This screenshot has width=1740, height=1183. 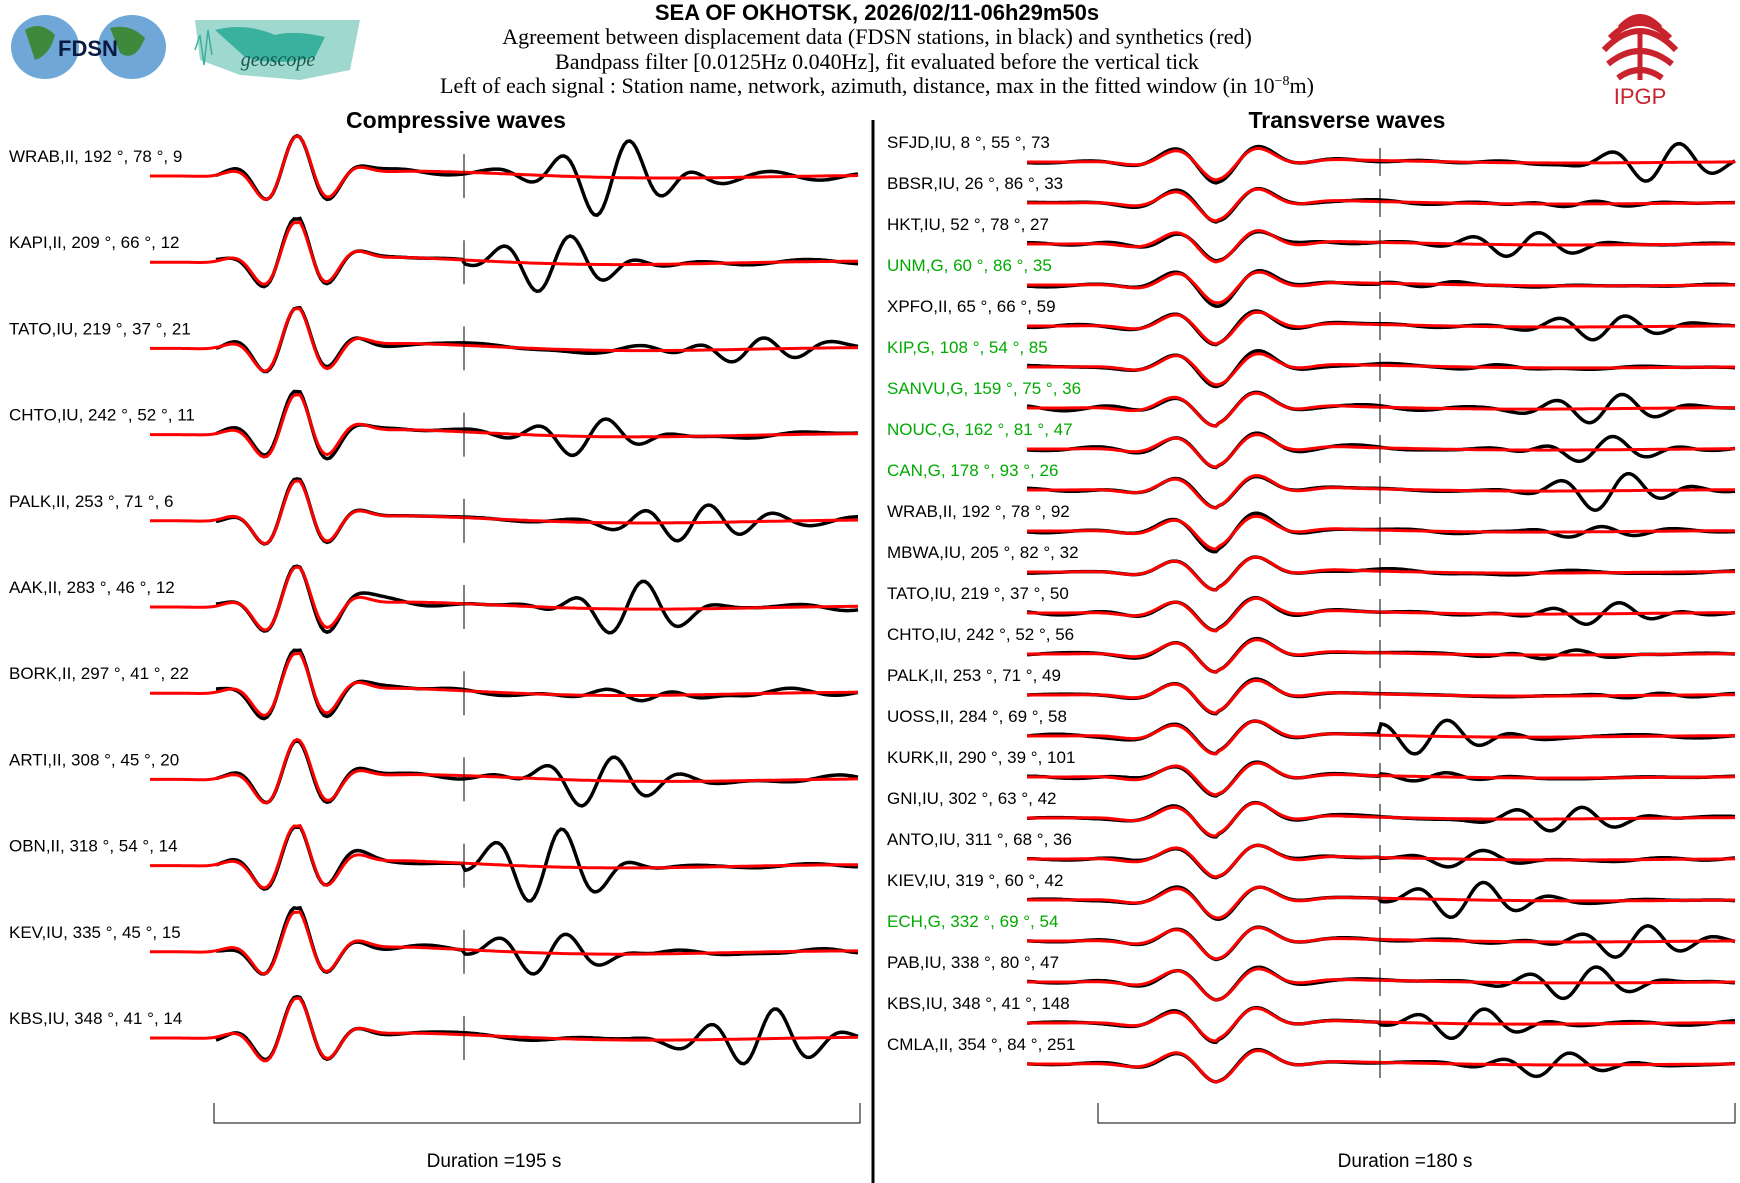 I want to click on station-label: KURK,II, 290 °, 39 °, 101, so click(x=981, y=757).